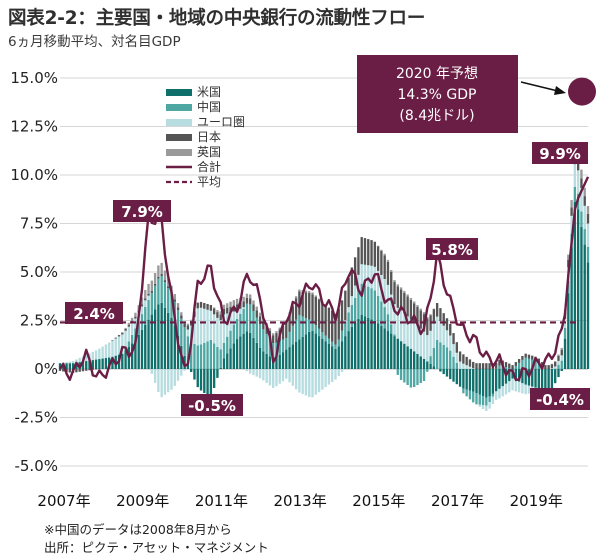 The image size is (611, 559). Describe the element at coordinates (179, 92) in the screenshot. I see `legend-swatch` at that location.